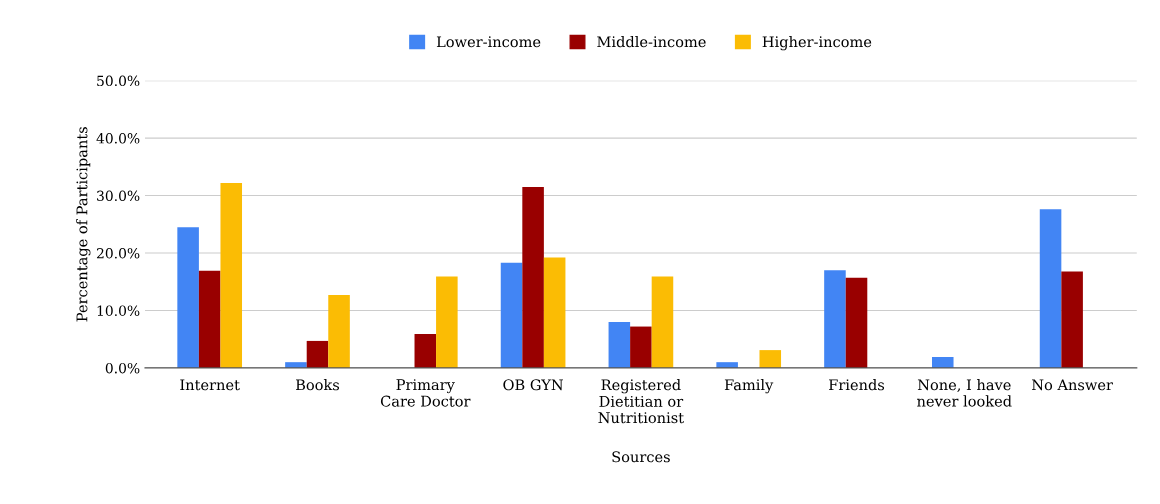 Image resolution: width=1160 pixels, height=504 pixels. I want to click on x-tick-label: Family, so click(749, 386).